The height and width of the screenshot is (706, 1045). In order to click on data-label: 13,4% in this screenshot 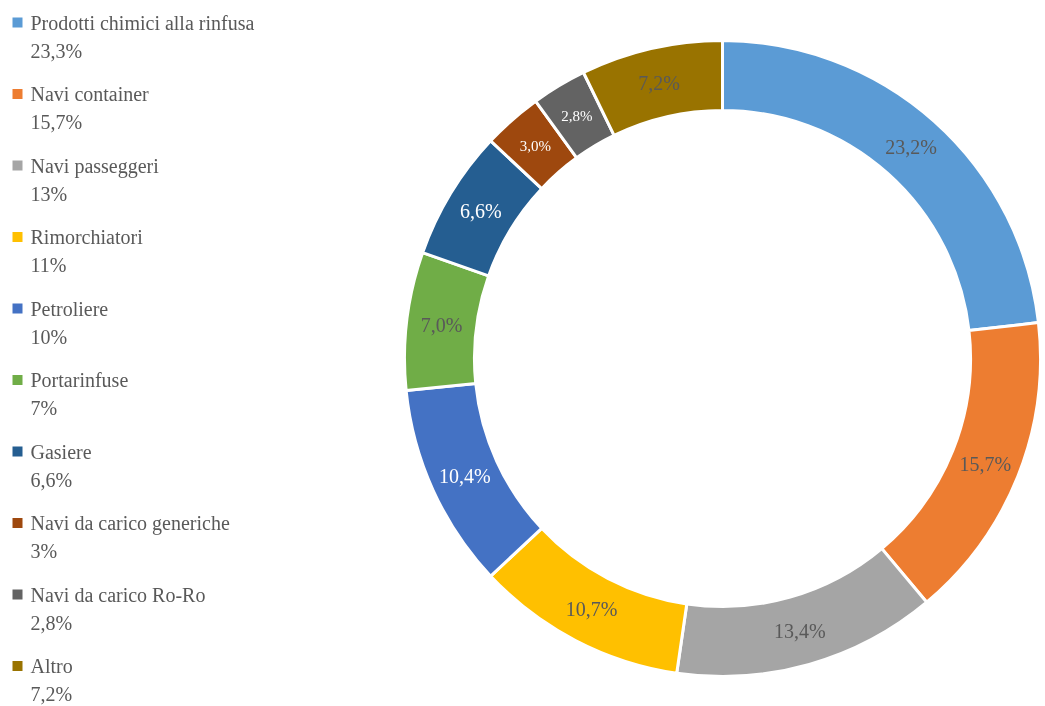, I will do `click(799, 630)`.